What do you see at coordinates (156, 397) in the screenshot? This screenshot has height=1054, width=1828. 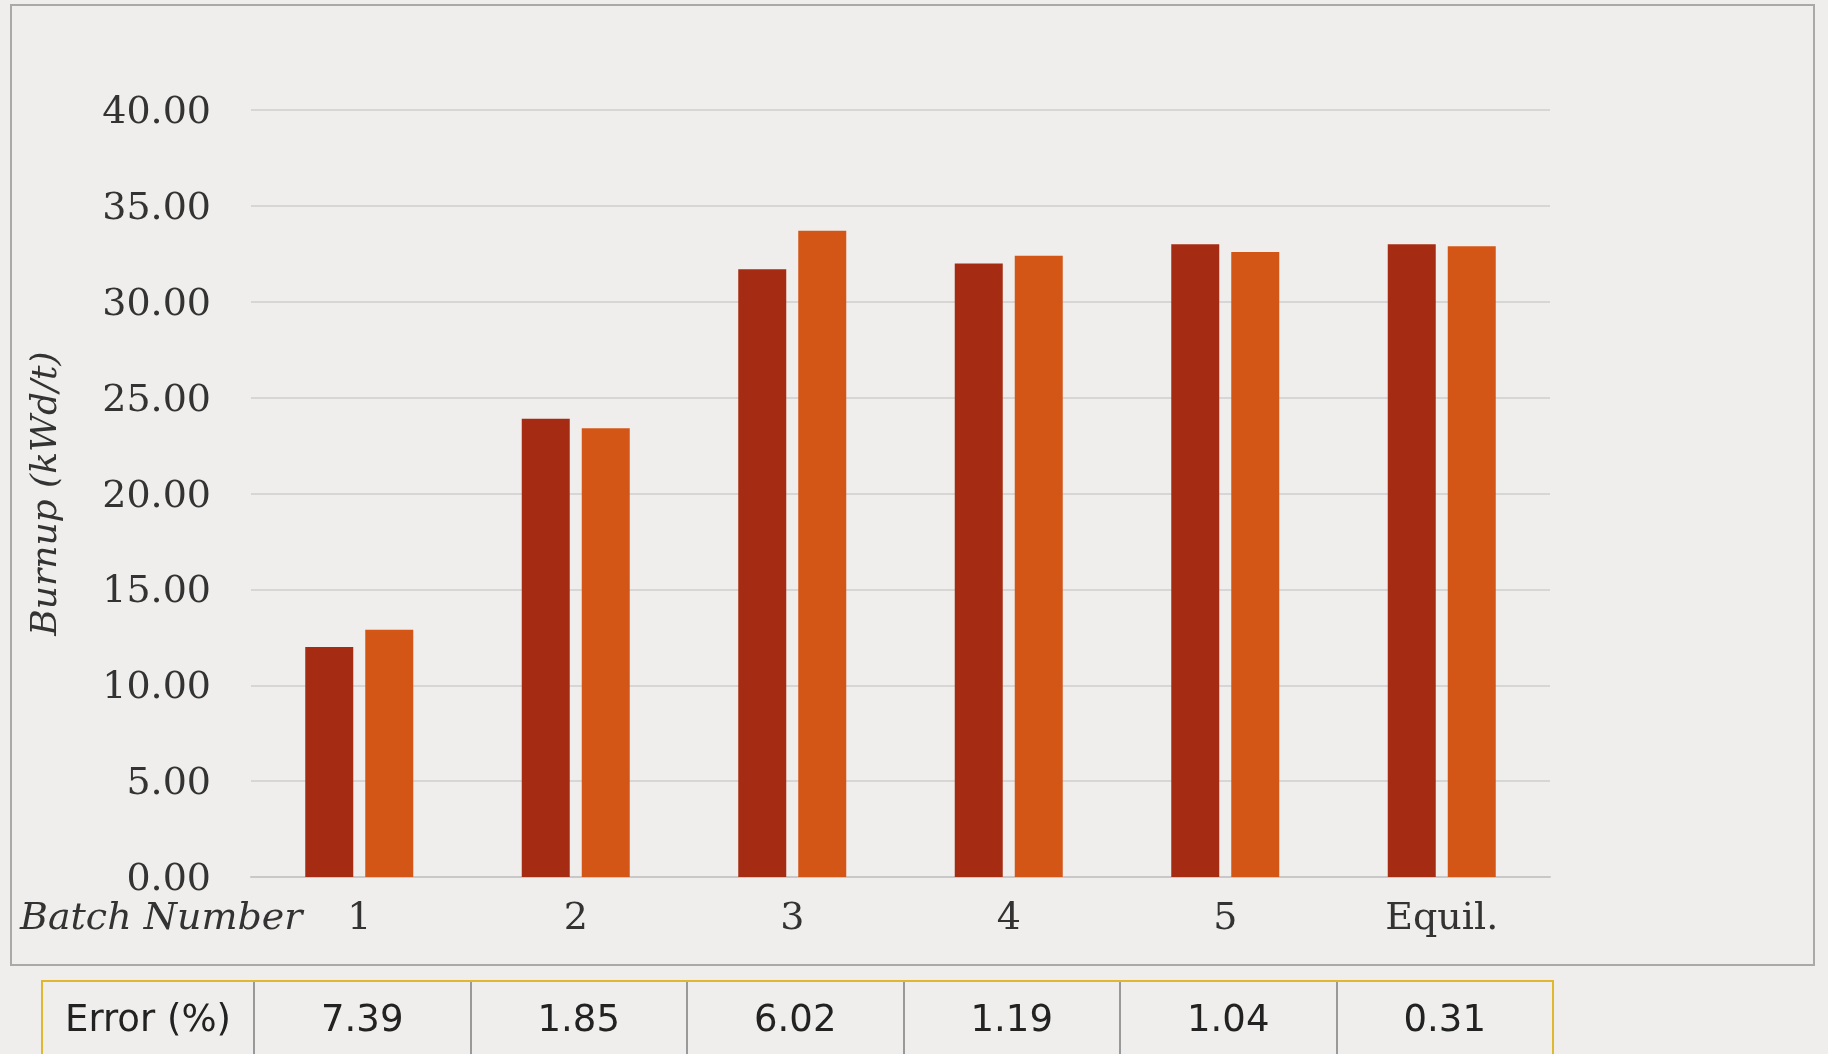 I see `y-tick-label: 25.00` at bounding box center [156, 397].